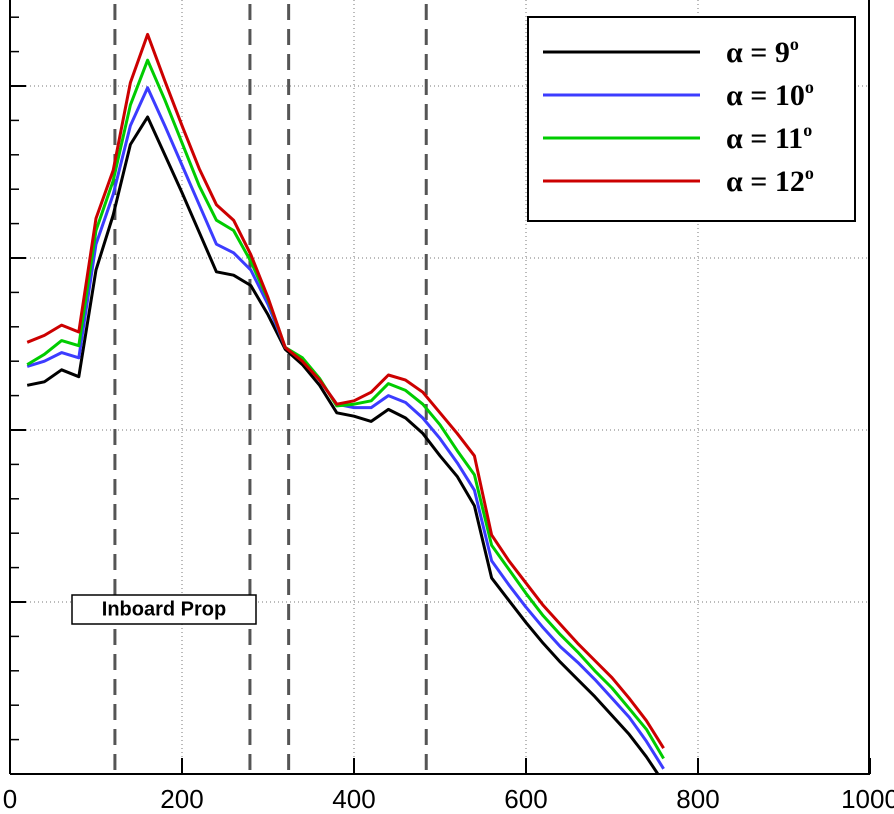 Image resolution: width=894 pixels, height=814 pixels. I want to click on legend-label: α = 12o, so click(770, 180).